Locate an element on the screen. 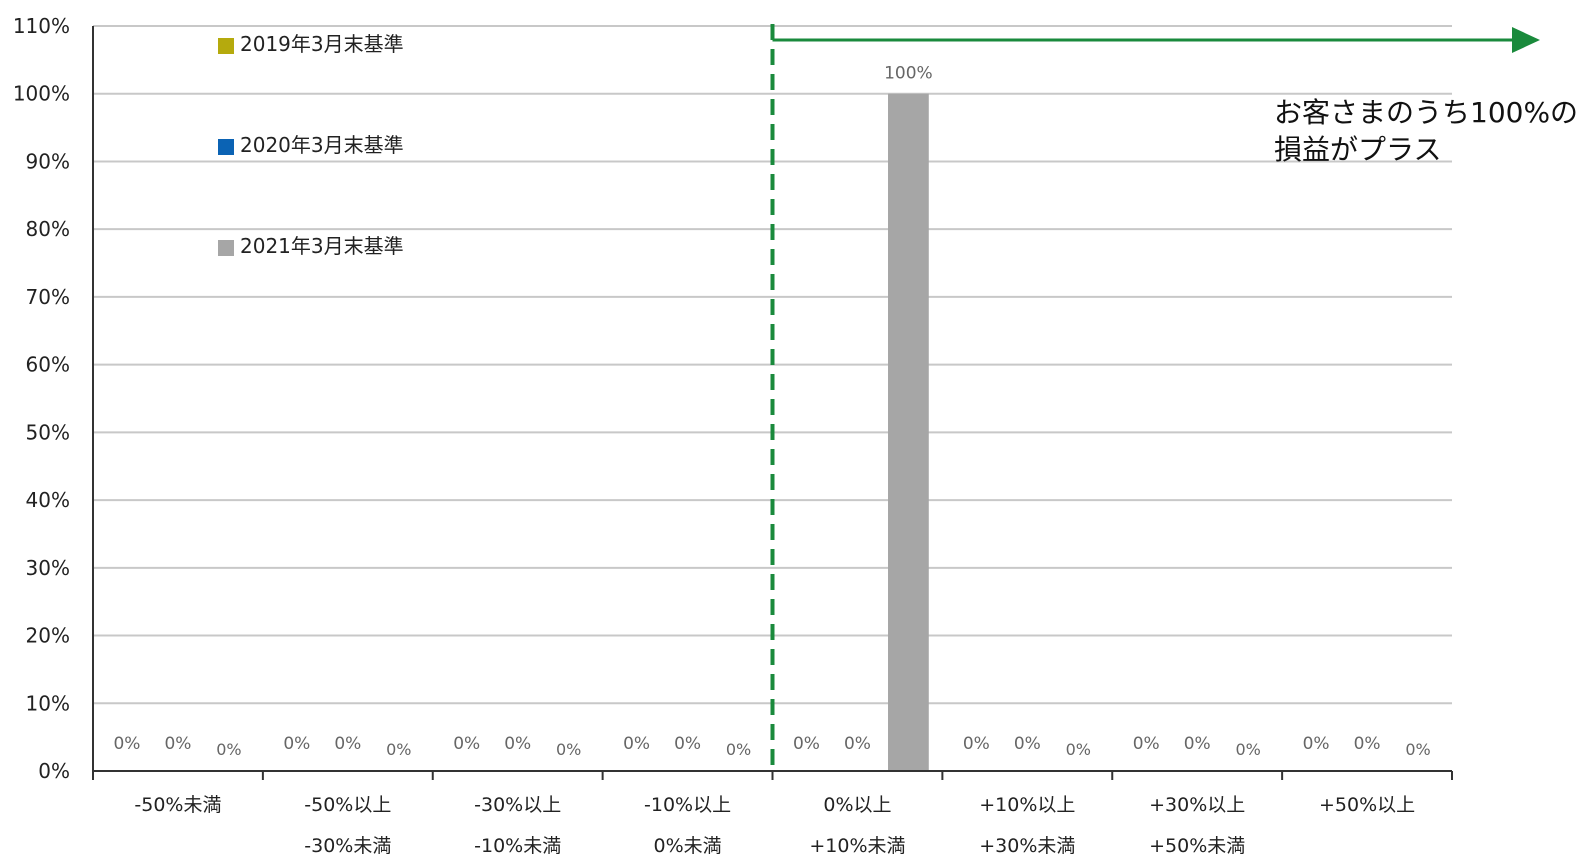  x-tick-label: +10%未満 is located at coordinates (857, 846).